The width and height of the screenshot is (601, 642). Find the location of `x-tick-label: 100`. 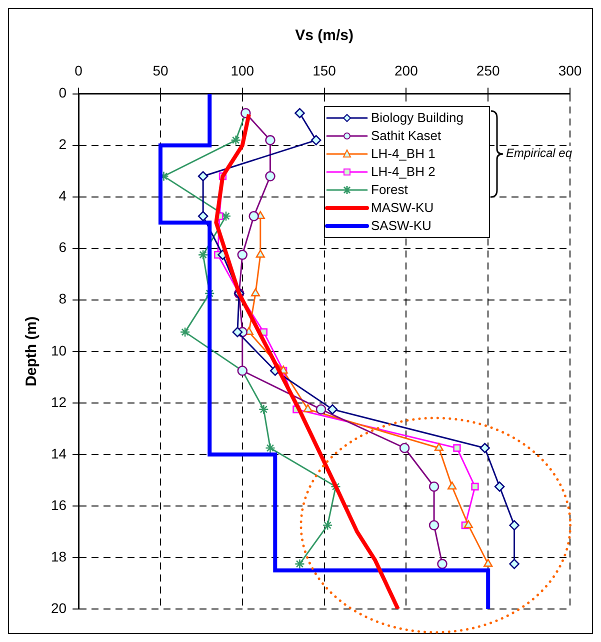

x-tick-label: 100 is located at coordinates (242, 70).